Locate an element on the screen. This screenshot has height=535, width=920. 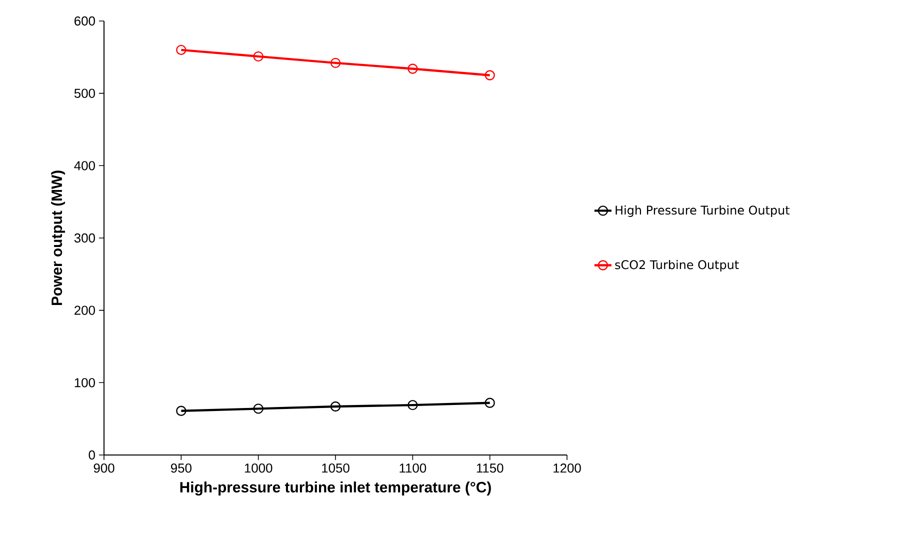
x-tick-label: 1000 is located at coordinates (258, 468).